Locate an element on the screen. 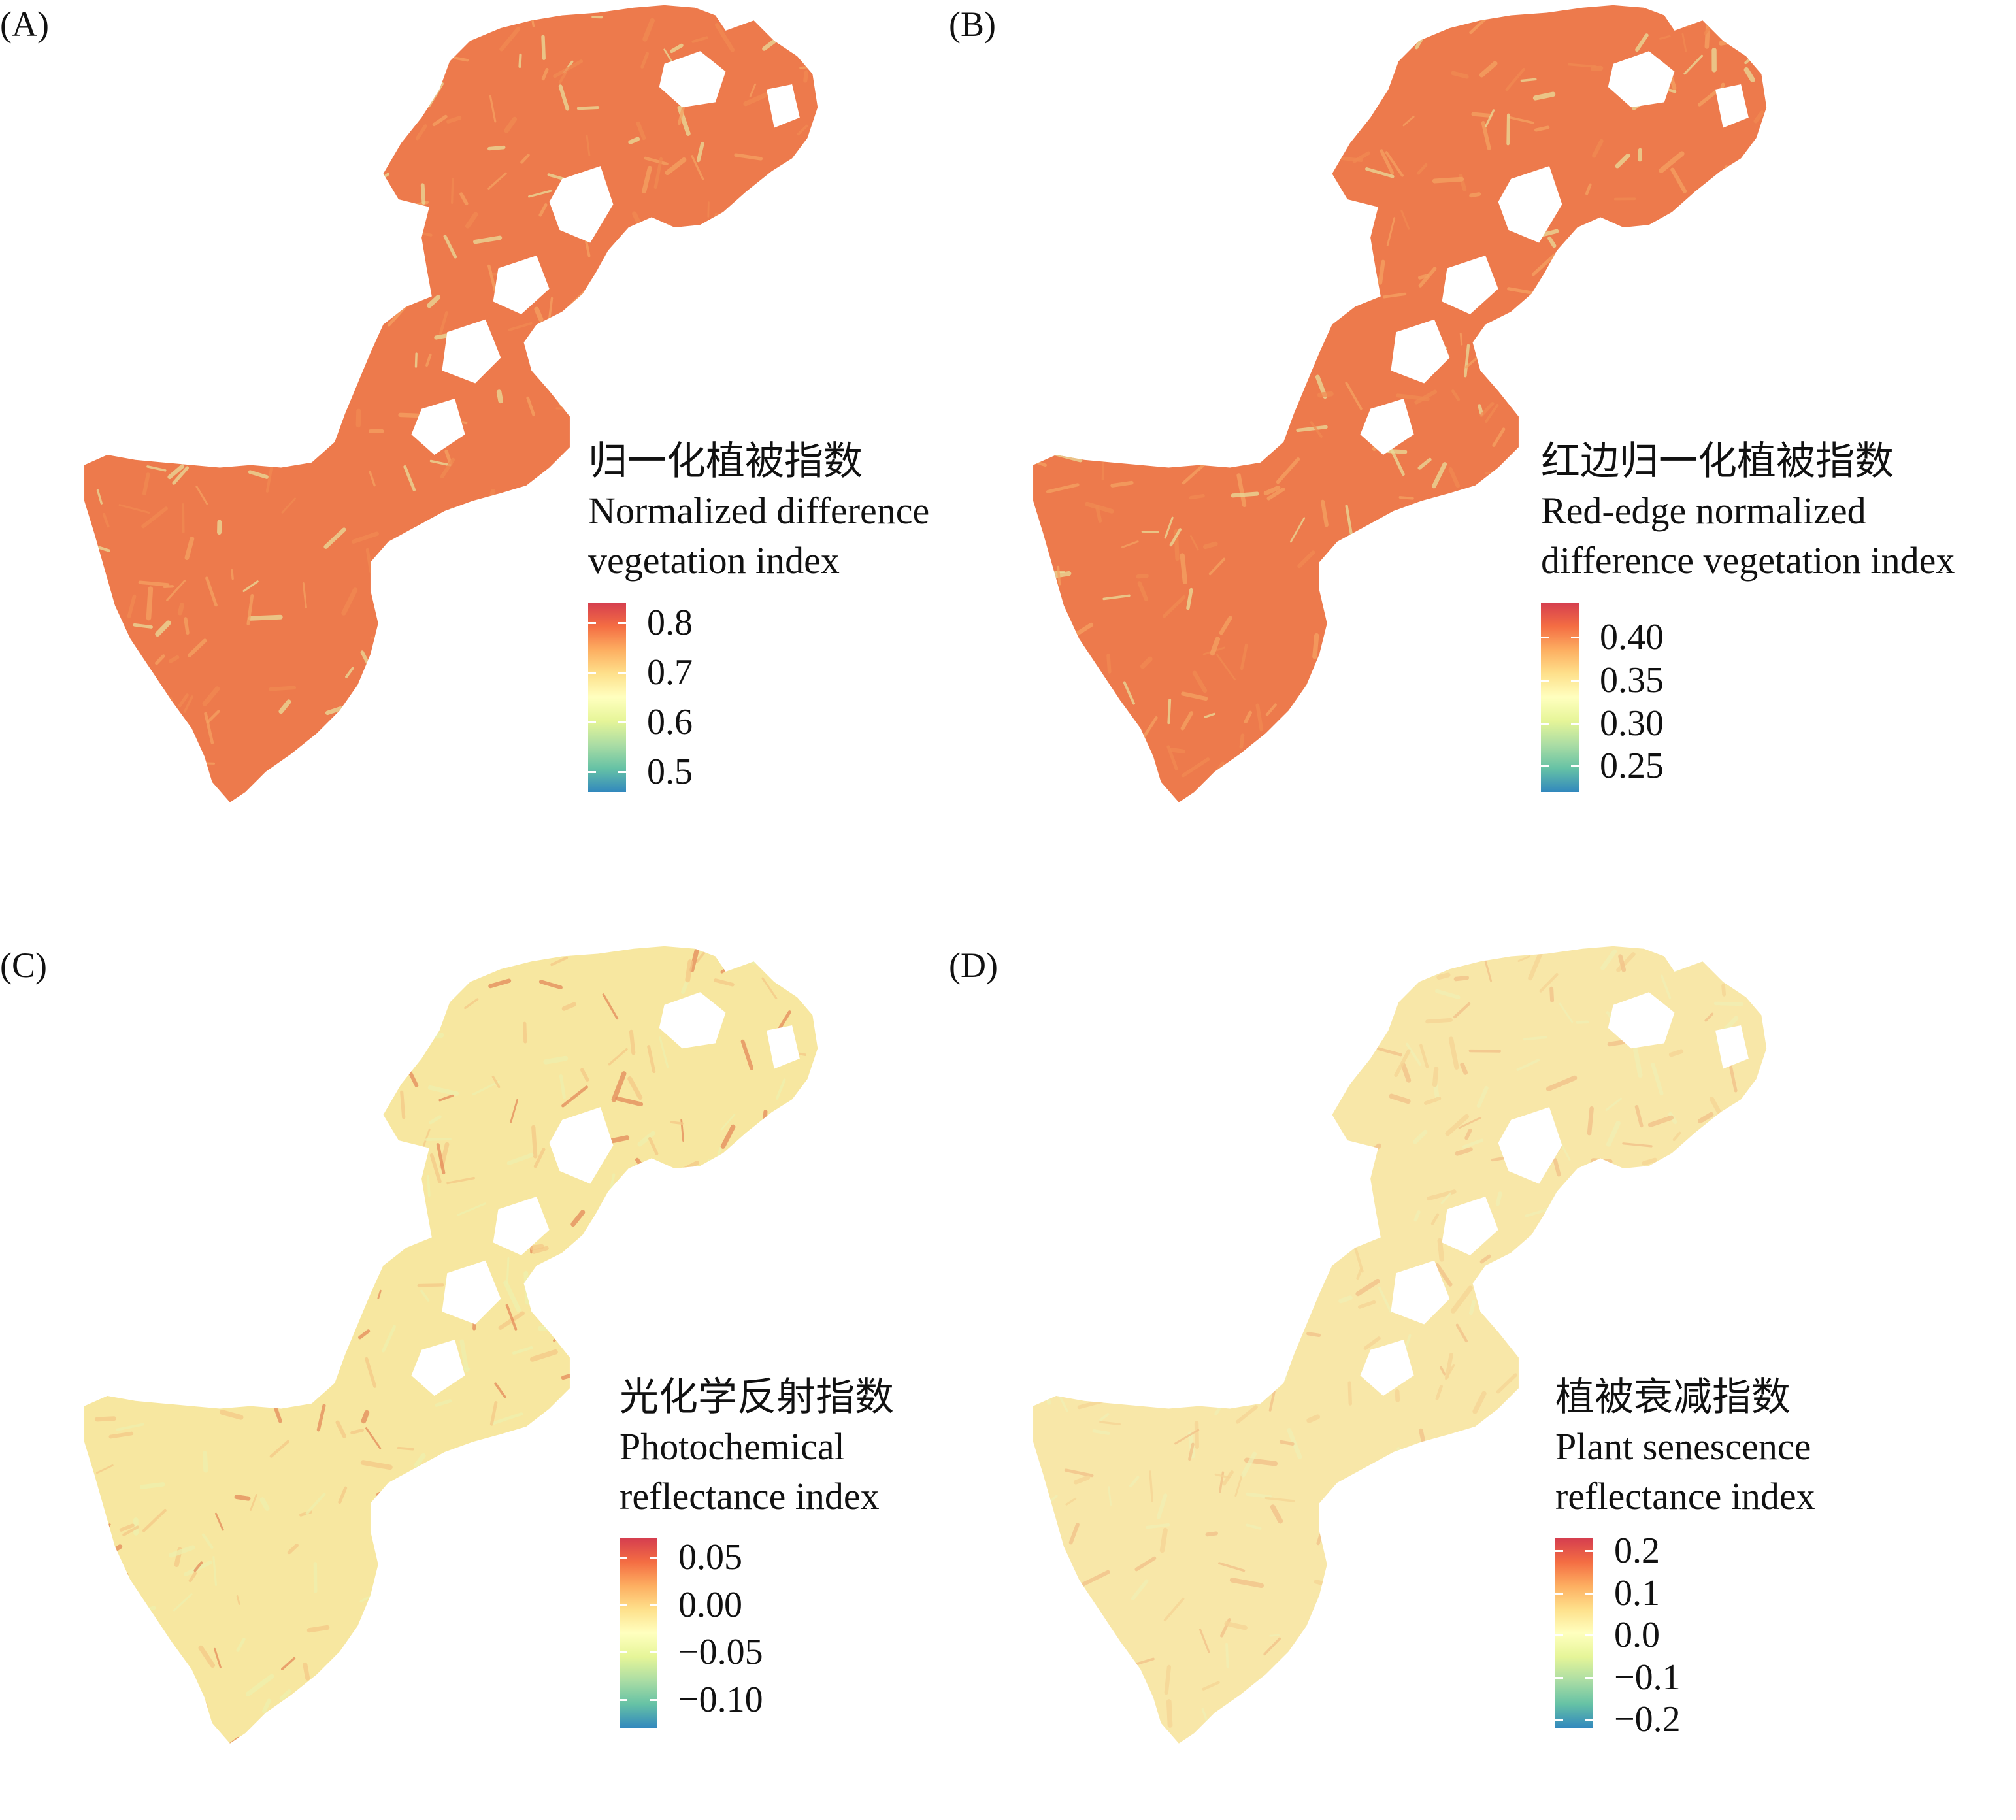 Image resolution: width=2016 pixels, height=1820 pixels. legend-title-en-line1: Normalized difference is located at coordinates (797, 511).